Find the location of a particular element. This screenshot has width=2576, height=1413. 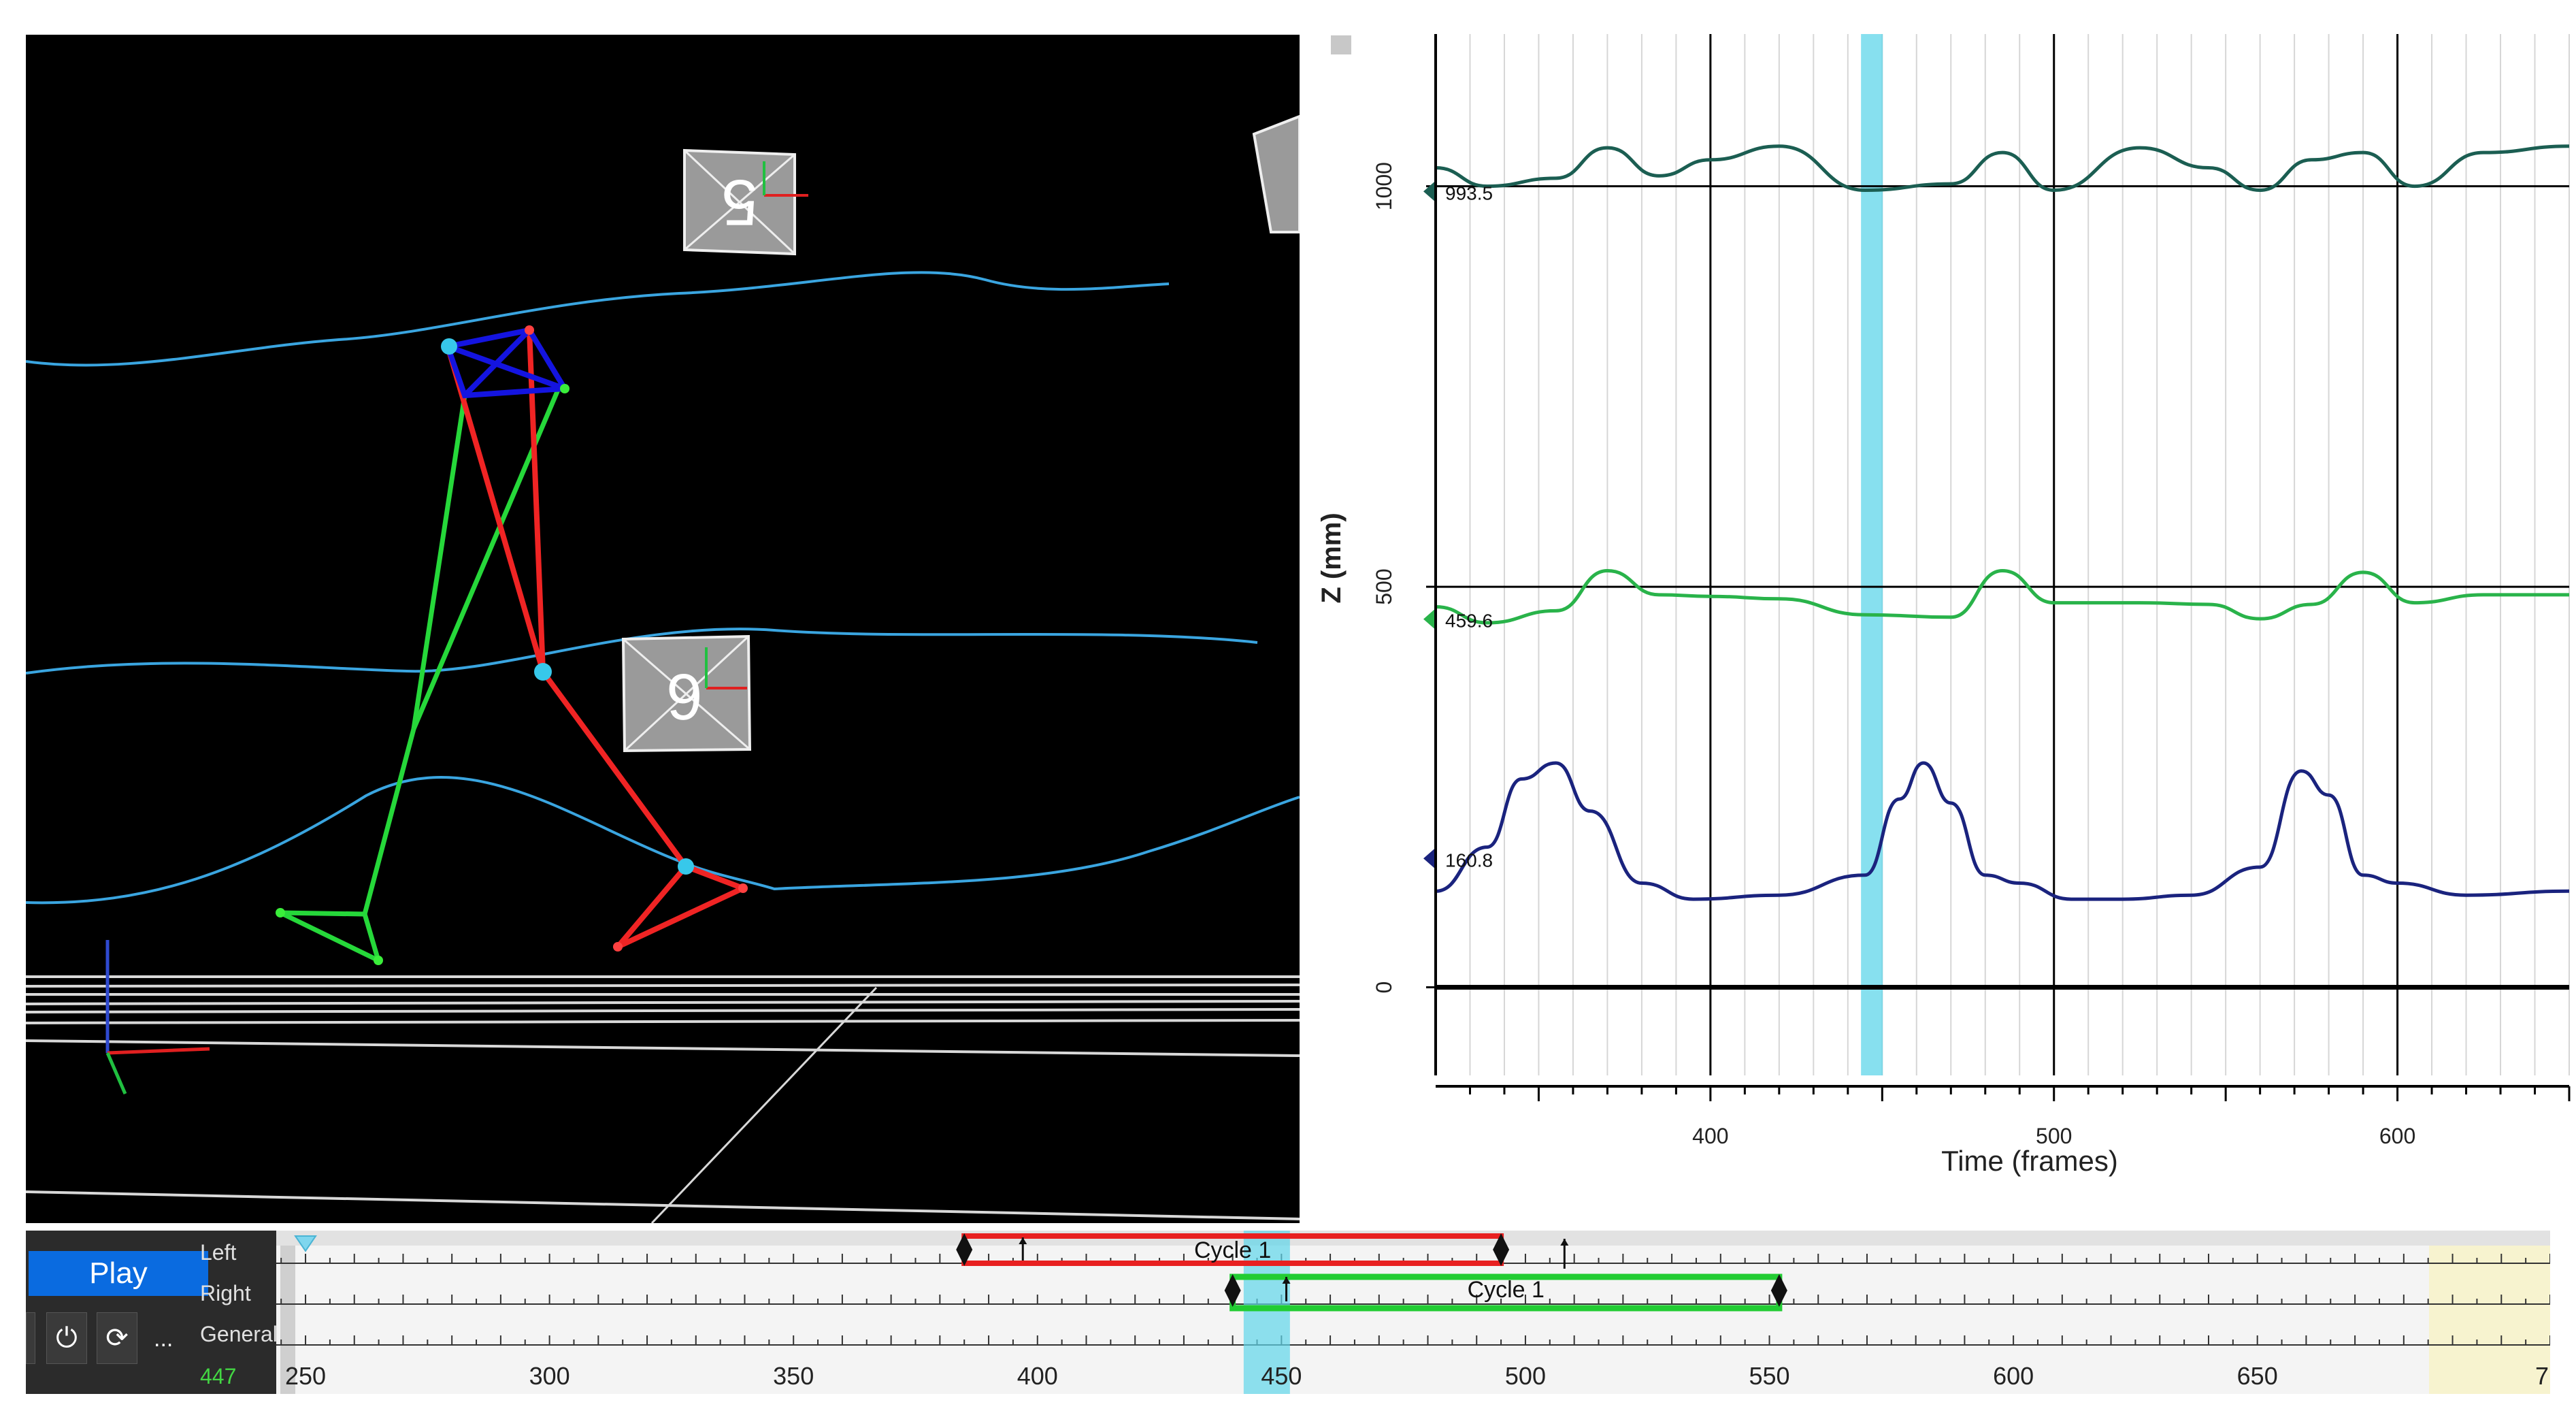

timeline-tracks is located at coordinates (1413, 1300).